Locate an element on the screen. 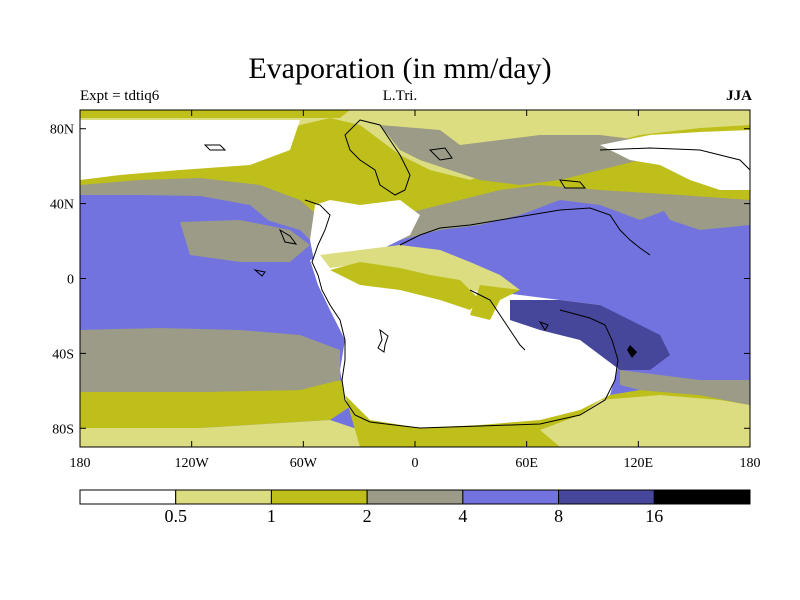 This screenshot has height=600, width=800. coast-north-east is located at coordinates (674, 159).